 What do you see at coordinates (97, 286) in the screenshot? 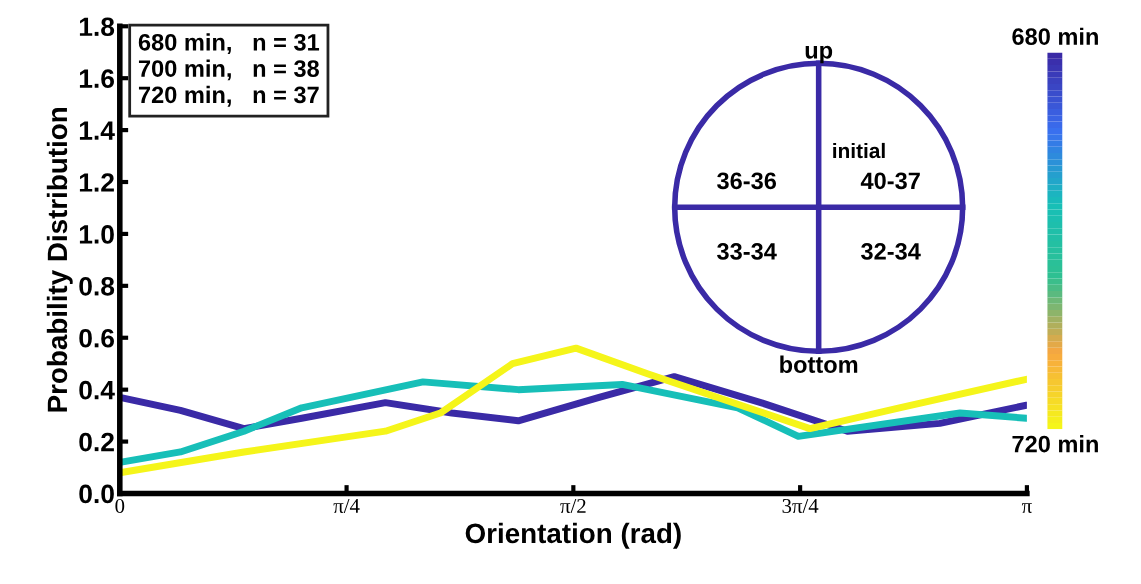
I see `y-tick-label: 0.8` at bounding box center [97, 286].